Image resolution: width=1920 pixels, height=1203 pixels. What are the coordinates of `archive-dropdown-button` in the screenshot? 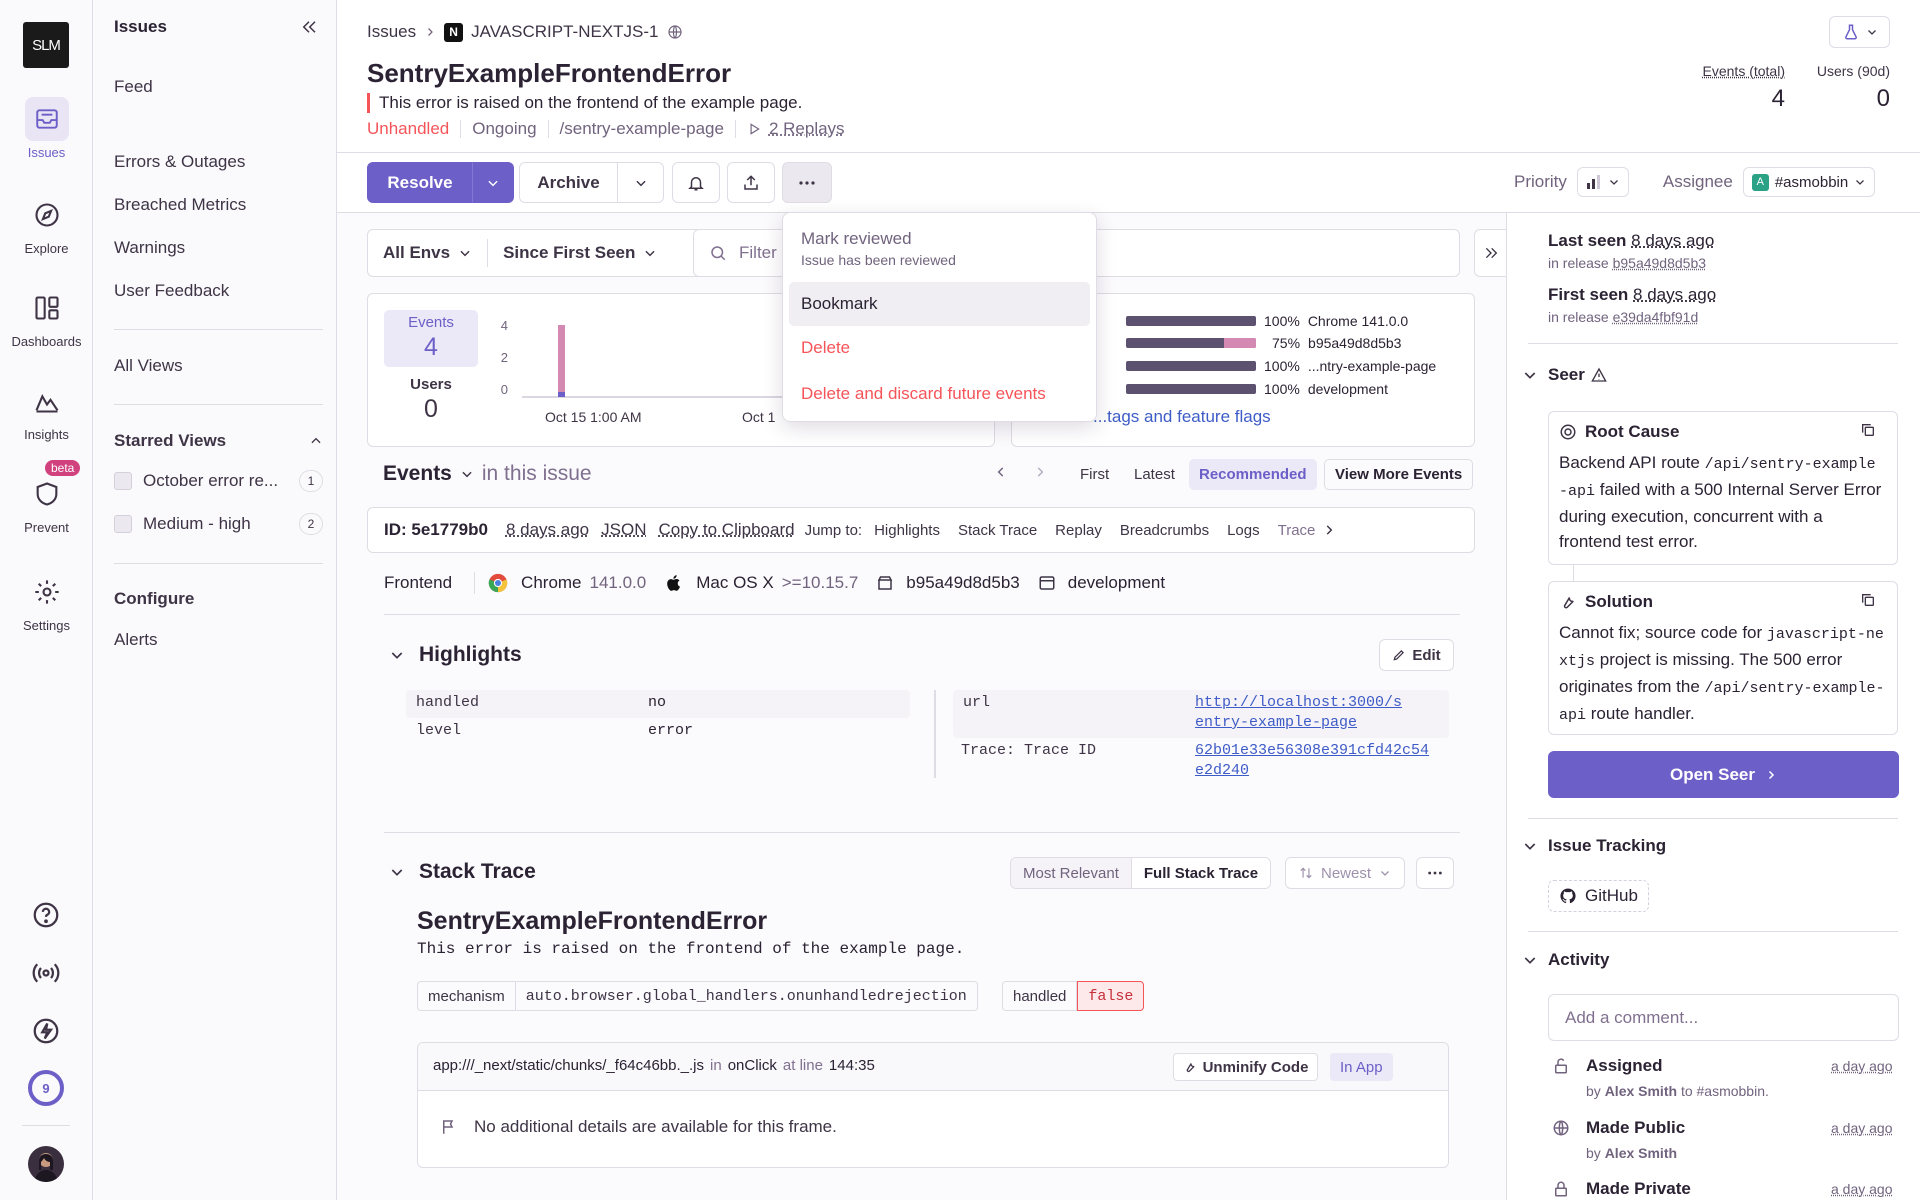 It's located at (640, 182).